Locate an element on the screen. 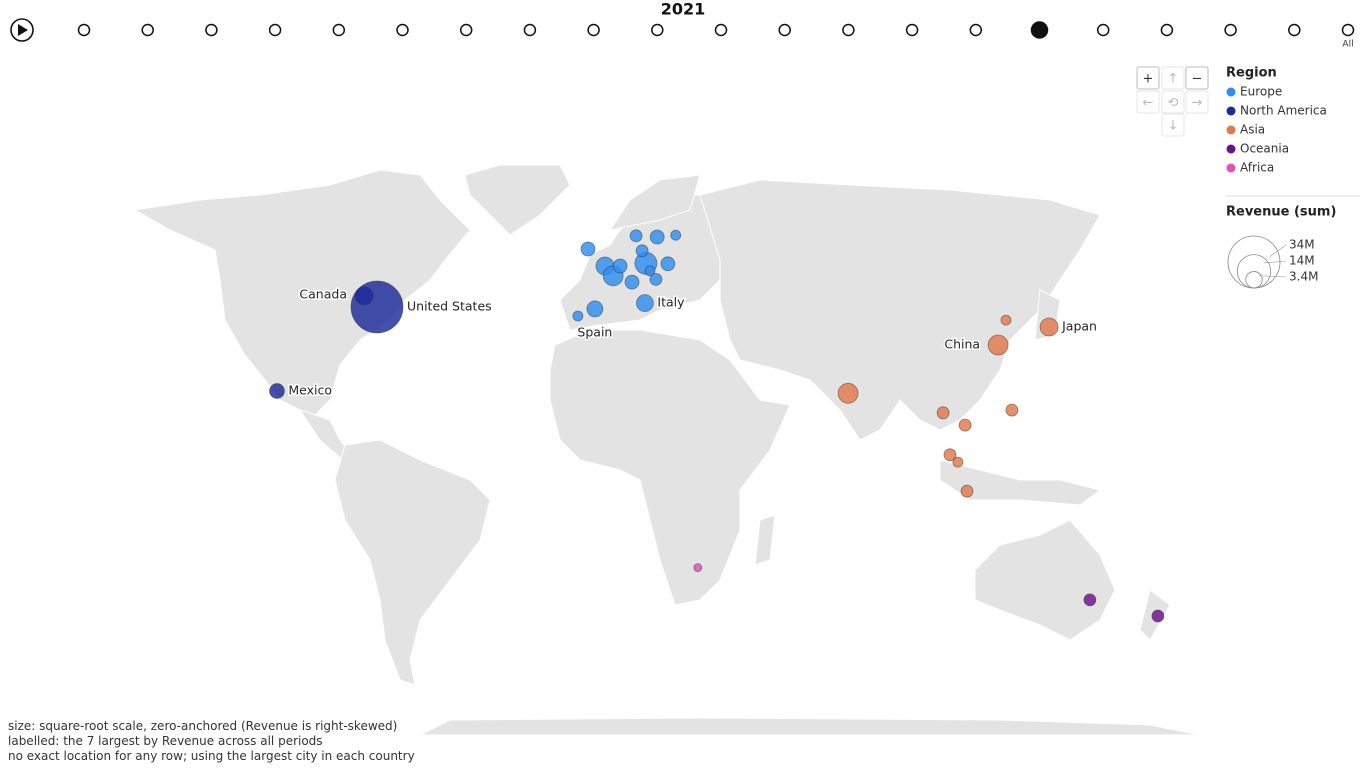 This screenshot has width=1366, height=772. play-button is located at coordinates (22, 30).